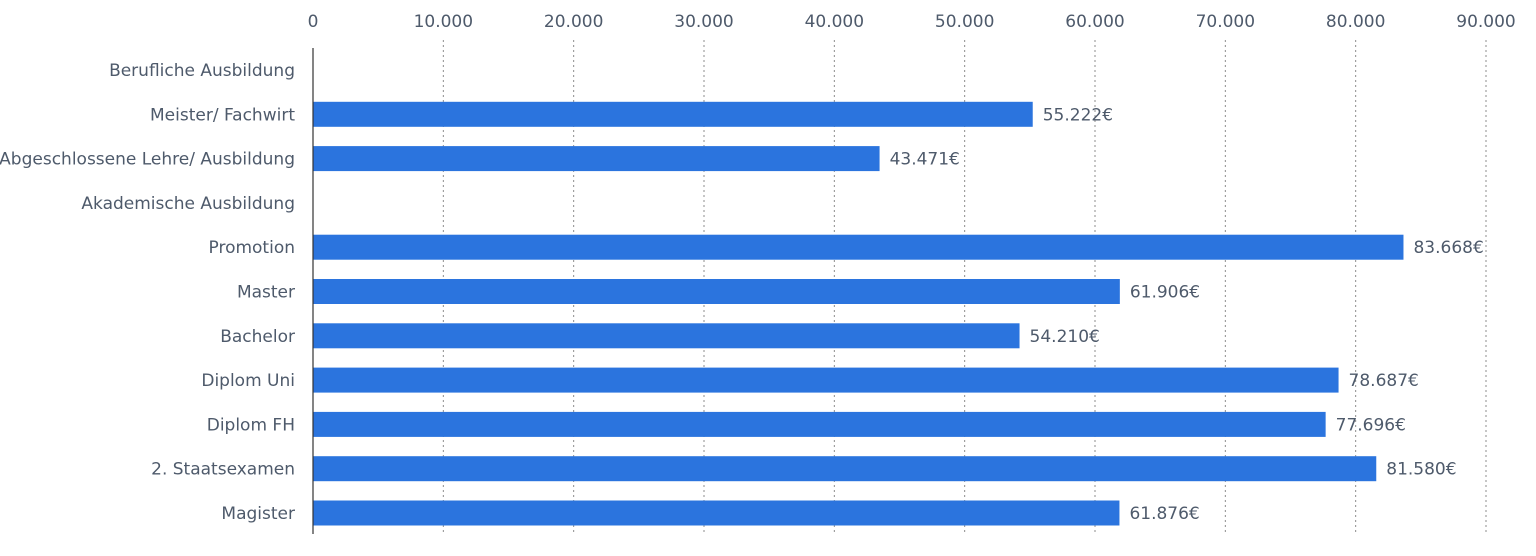 The width and height of the screenshot is (1536, 556). I want to click on category-label: Abgeschlossene Lehre/ Ausbildung, so click(147, 160).